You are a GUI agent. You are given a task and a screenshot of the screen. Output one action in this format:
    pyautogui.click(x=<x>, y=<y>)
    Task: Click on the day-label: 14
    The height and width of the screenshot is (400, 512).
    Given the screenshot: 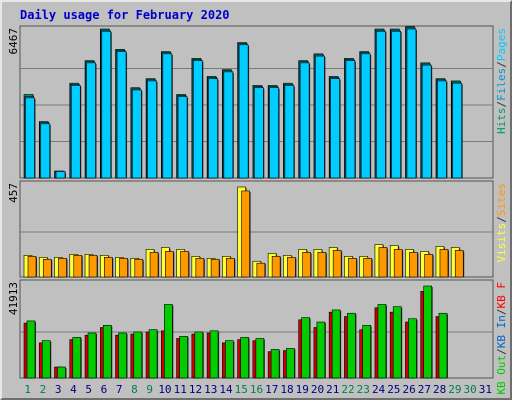 What is the action you would take?
    pyautogui.click(x=226, y=389)
    